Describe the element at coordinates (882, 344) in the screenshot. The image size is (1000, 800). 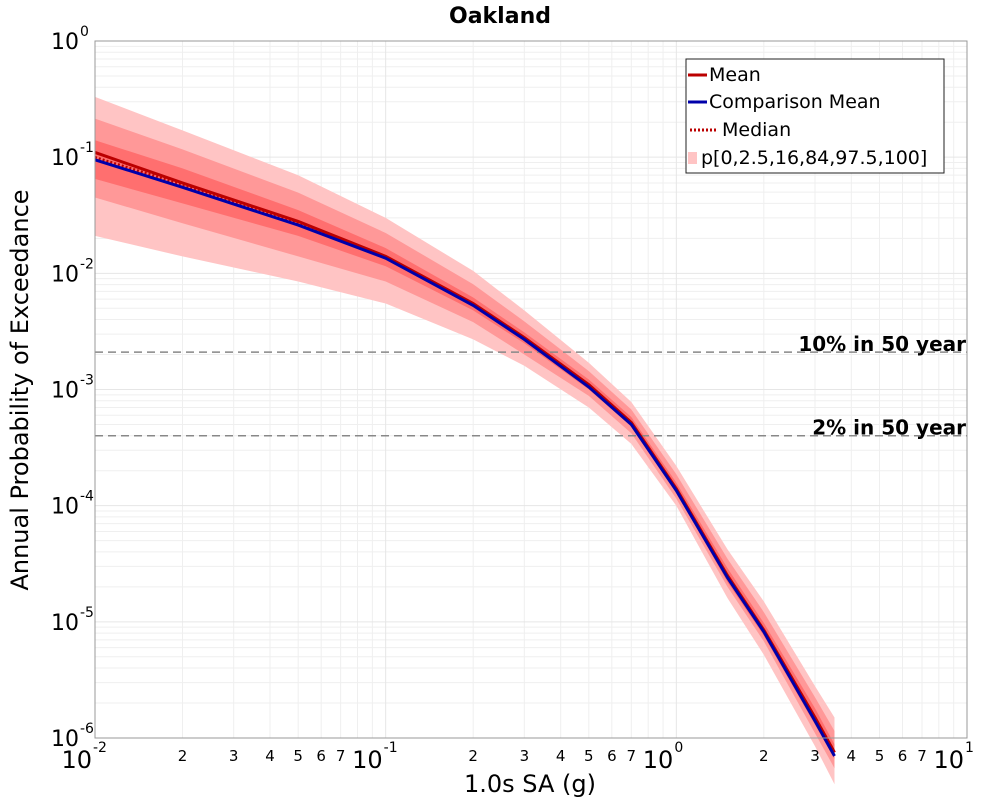
I see `reference-line-label-0: 10% in 50 year` at that location.